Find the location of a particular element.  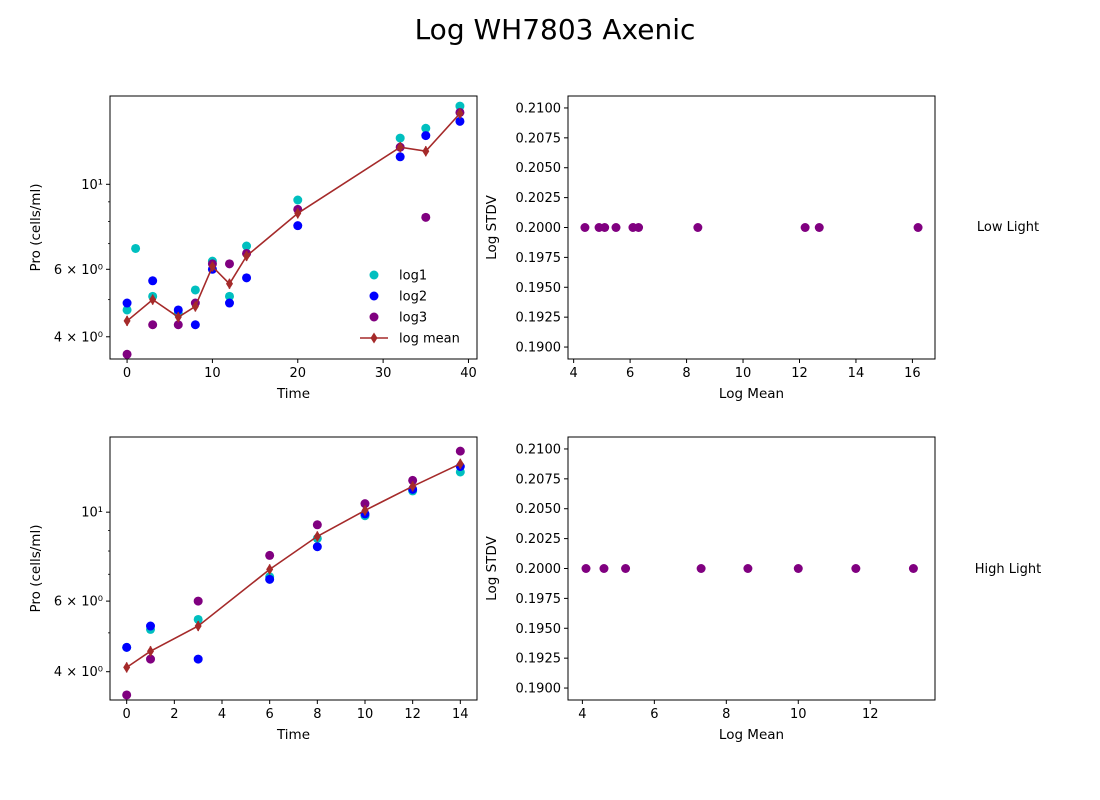

y-axis-label: Pro (cells/ml) is located at coordinates (36, 228).